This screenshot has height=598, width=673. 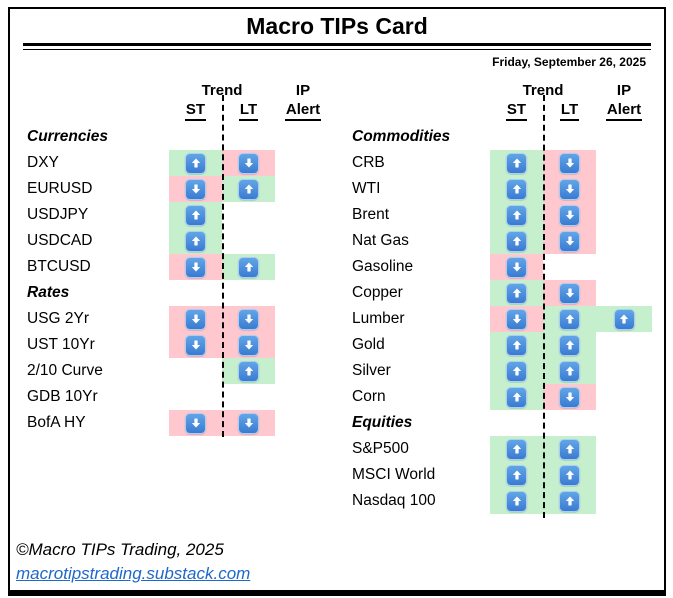 I want to click on copyright-text: ©Macro TIPs Trading, 2025, so click(x=120, y=549).